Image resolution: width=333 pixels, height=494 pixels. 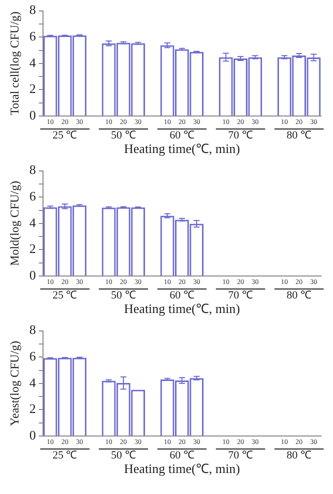 I want to click on y-axis-title: Yeast(log CFU/g), so click(x=14, y=383).